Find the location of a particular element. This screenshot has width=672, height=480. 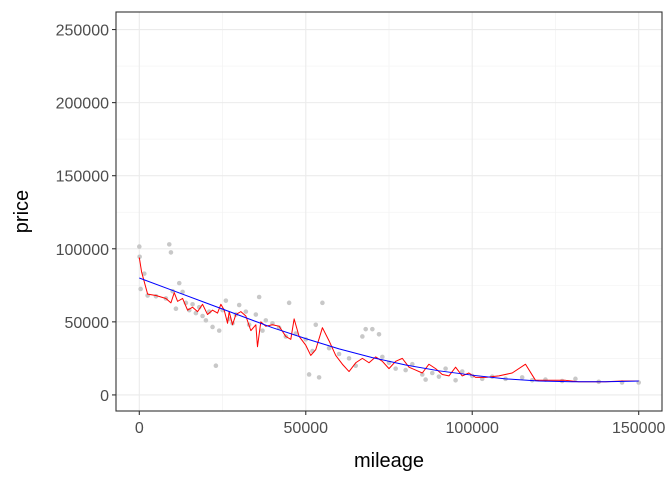

y-tick-label: 100000 is located at coordinates (82, 250).